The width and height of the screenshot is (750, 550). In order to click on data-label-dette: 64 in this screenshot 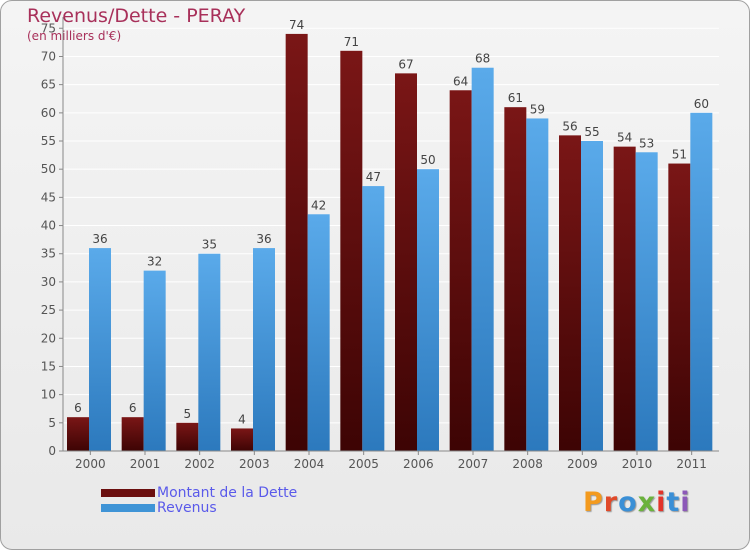, I will do `click(460, 81)`.